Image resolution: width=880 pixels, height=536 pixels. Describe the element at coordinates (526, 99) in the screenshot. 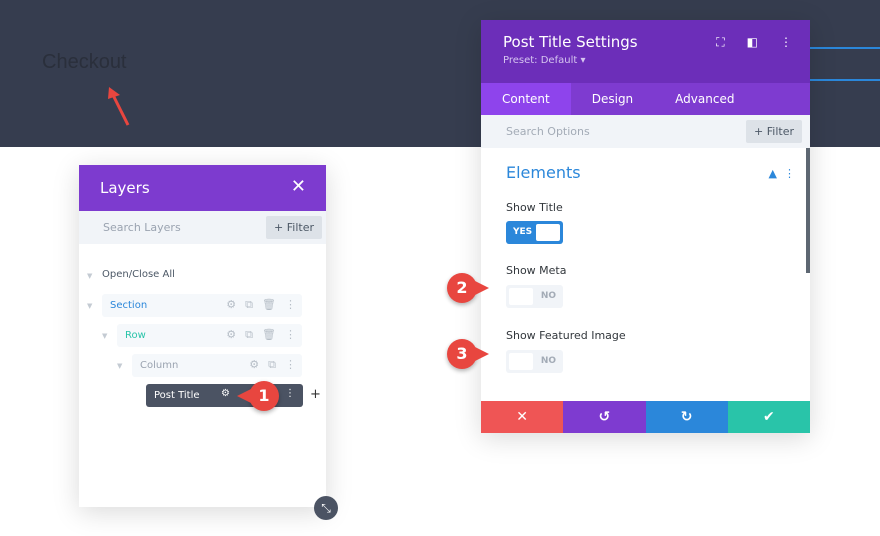

I see `tab-content: Content` at that location.